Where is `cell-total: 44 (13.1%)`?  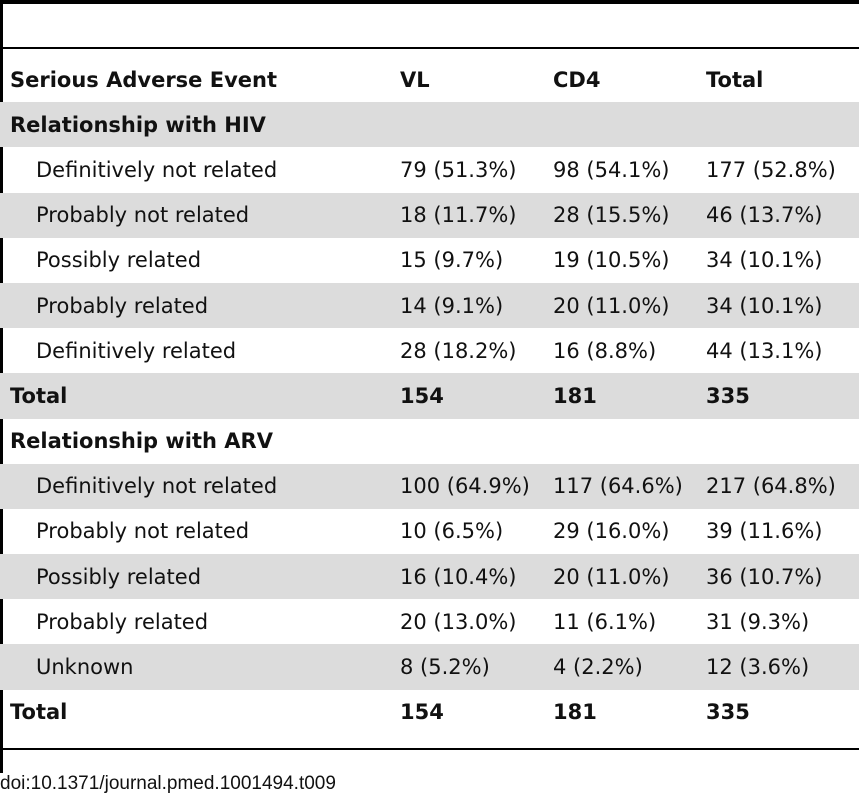
cell-total: 44 (13.1%) is located at coordinates (764, 350).